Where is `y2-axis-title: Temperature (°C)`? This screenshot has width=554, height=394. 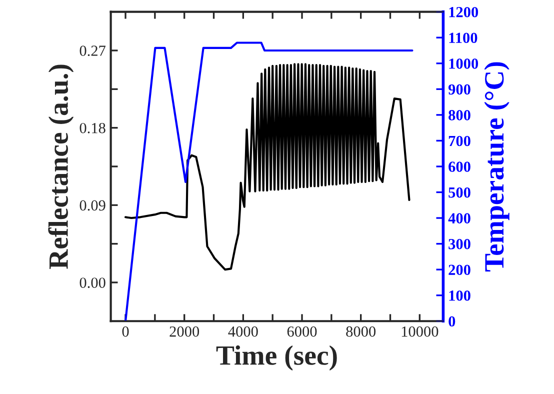 y2-axis-title: Temperature (°C) is located at coordinates (497, 167).